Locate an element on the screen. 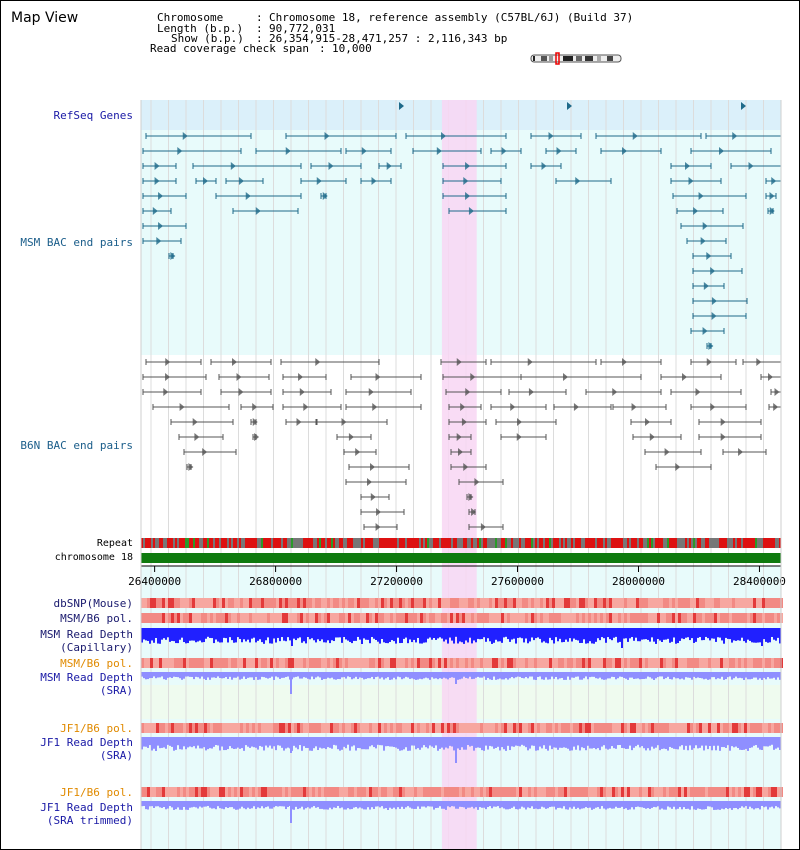  track-label-msm-depth-capillary: MSM Read Depth is located at coordinates (86, 634).